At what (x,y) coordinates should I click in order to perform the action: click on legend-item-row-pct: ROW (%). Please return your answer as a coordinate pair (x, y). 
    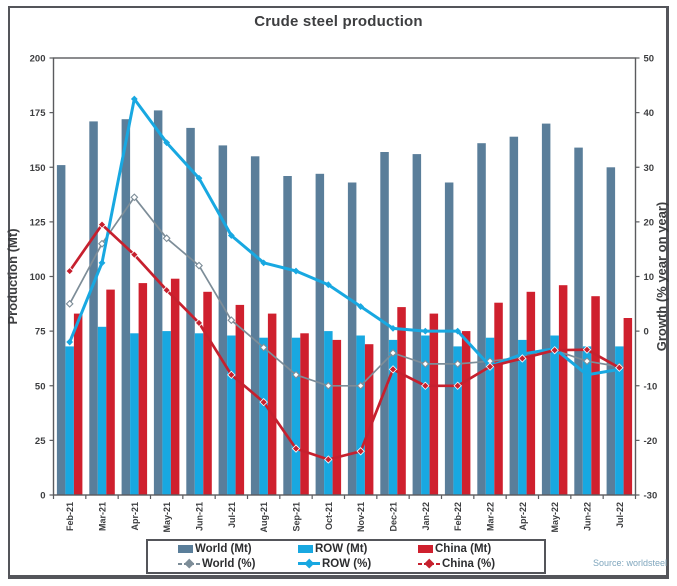
    Looking at the image, I should click on (358, 564).